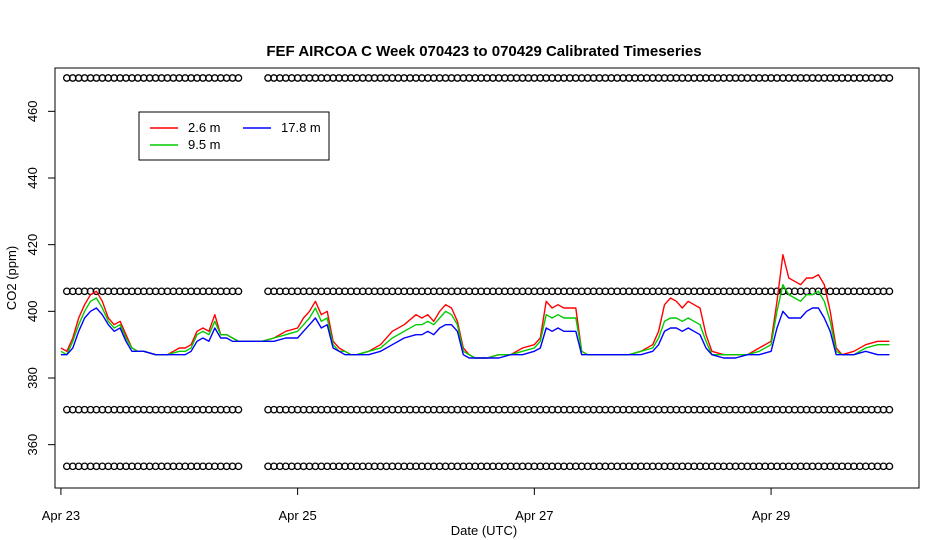 The image size is (936, 540). What do you see at coordinates (40, 278) in the screenshot?
I see `y-axis: 360 380 400 420 440 460` at bounding box center [40, 278].